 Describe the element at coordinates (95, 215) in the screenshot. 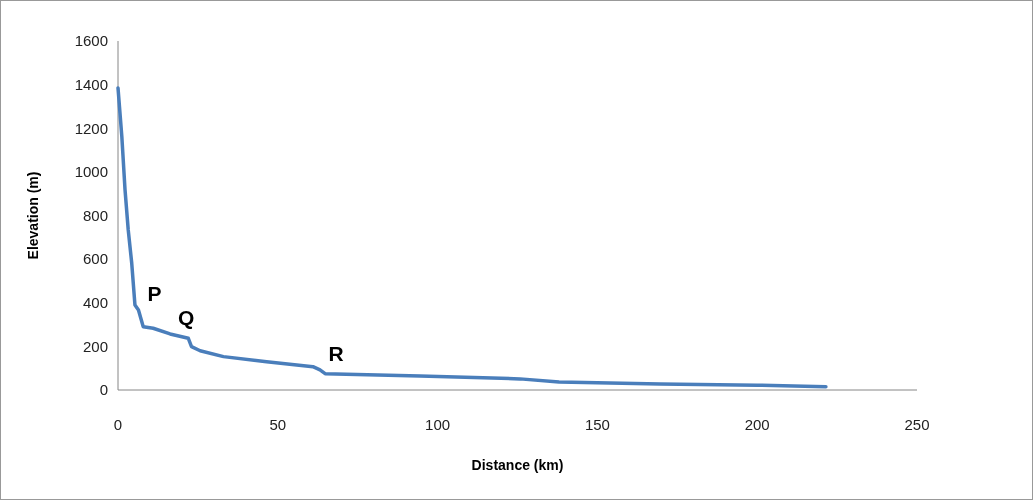

I see `y-tick-label: 800` at that location.